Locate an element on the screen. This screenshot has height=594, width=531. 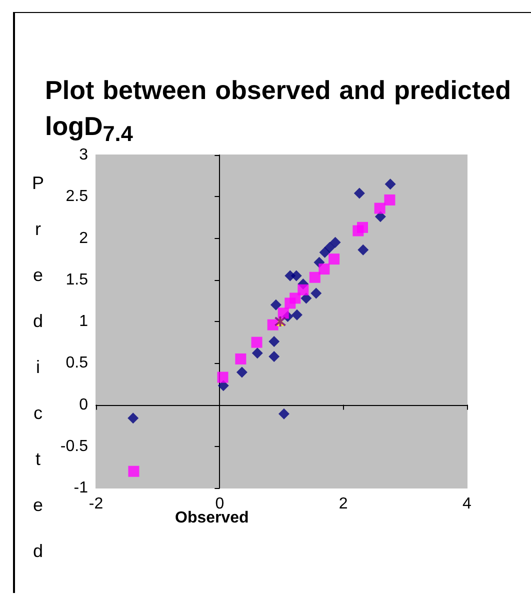
x-tick-label: 4 is located at coordinates (467, 504).